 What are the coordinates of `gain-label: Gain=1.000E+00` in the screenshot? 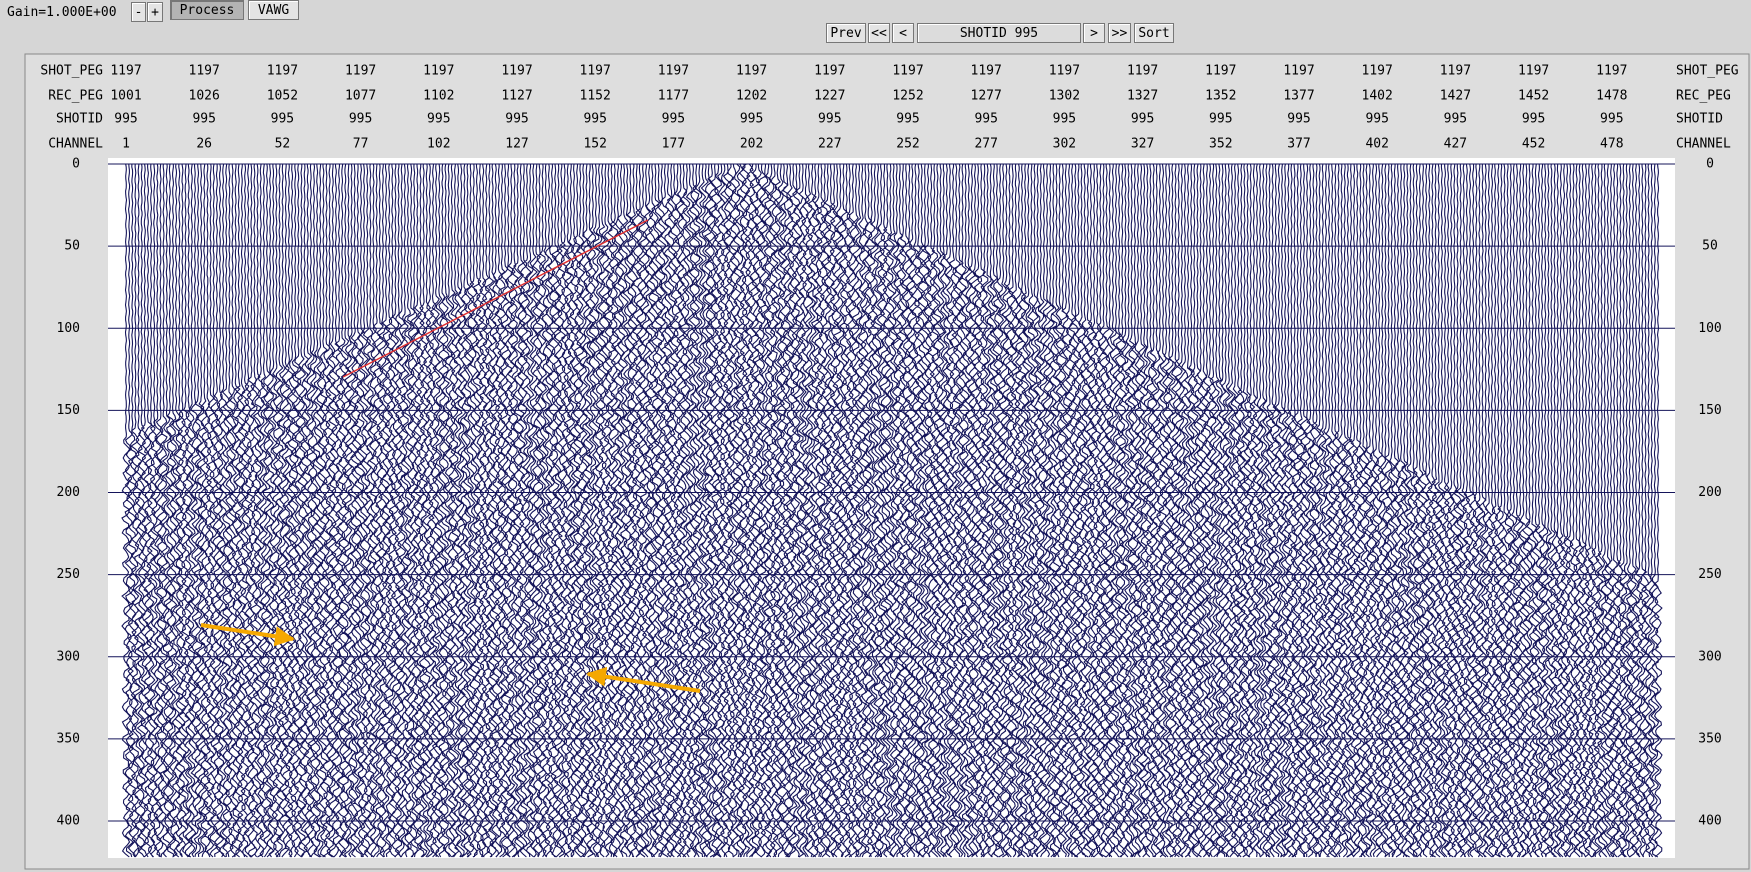 It's located at (62, 12).